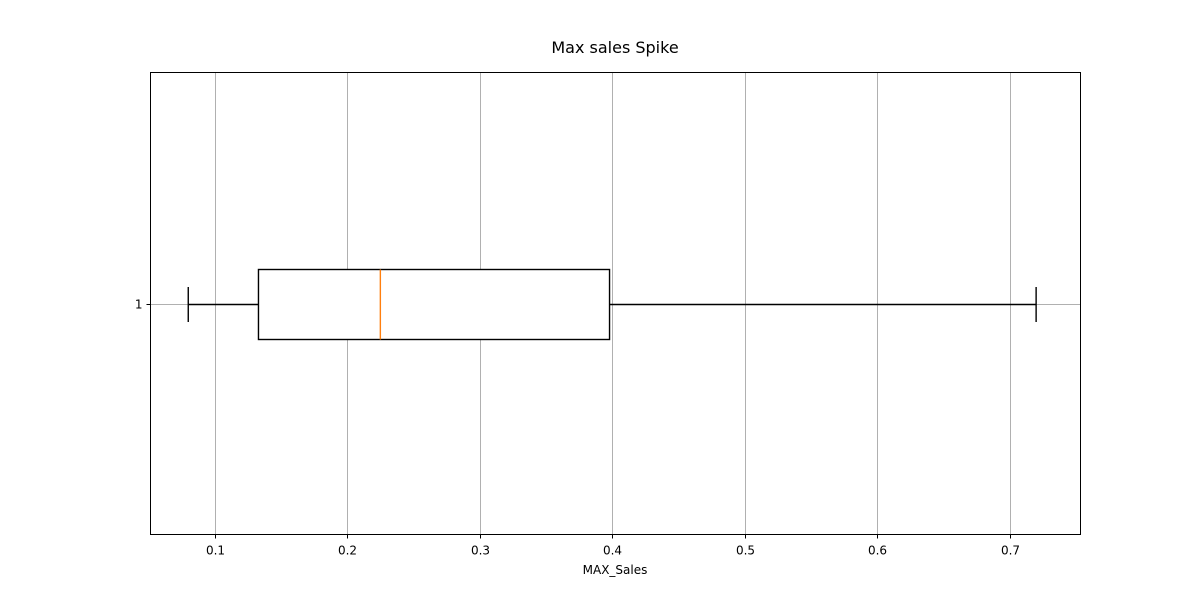 The image size is (1200, 604). What do you see at coordinates (612, 304) in the screenshot?
I see `box-layer` at bounding box center [612, 304].